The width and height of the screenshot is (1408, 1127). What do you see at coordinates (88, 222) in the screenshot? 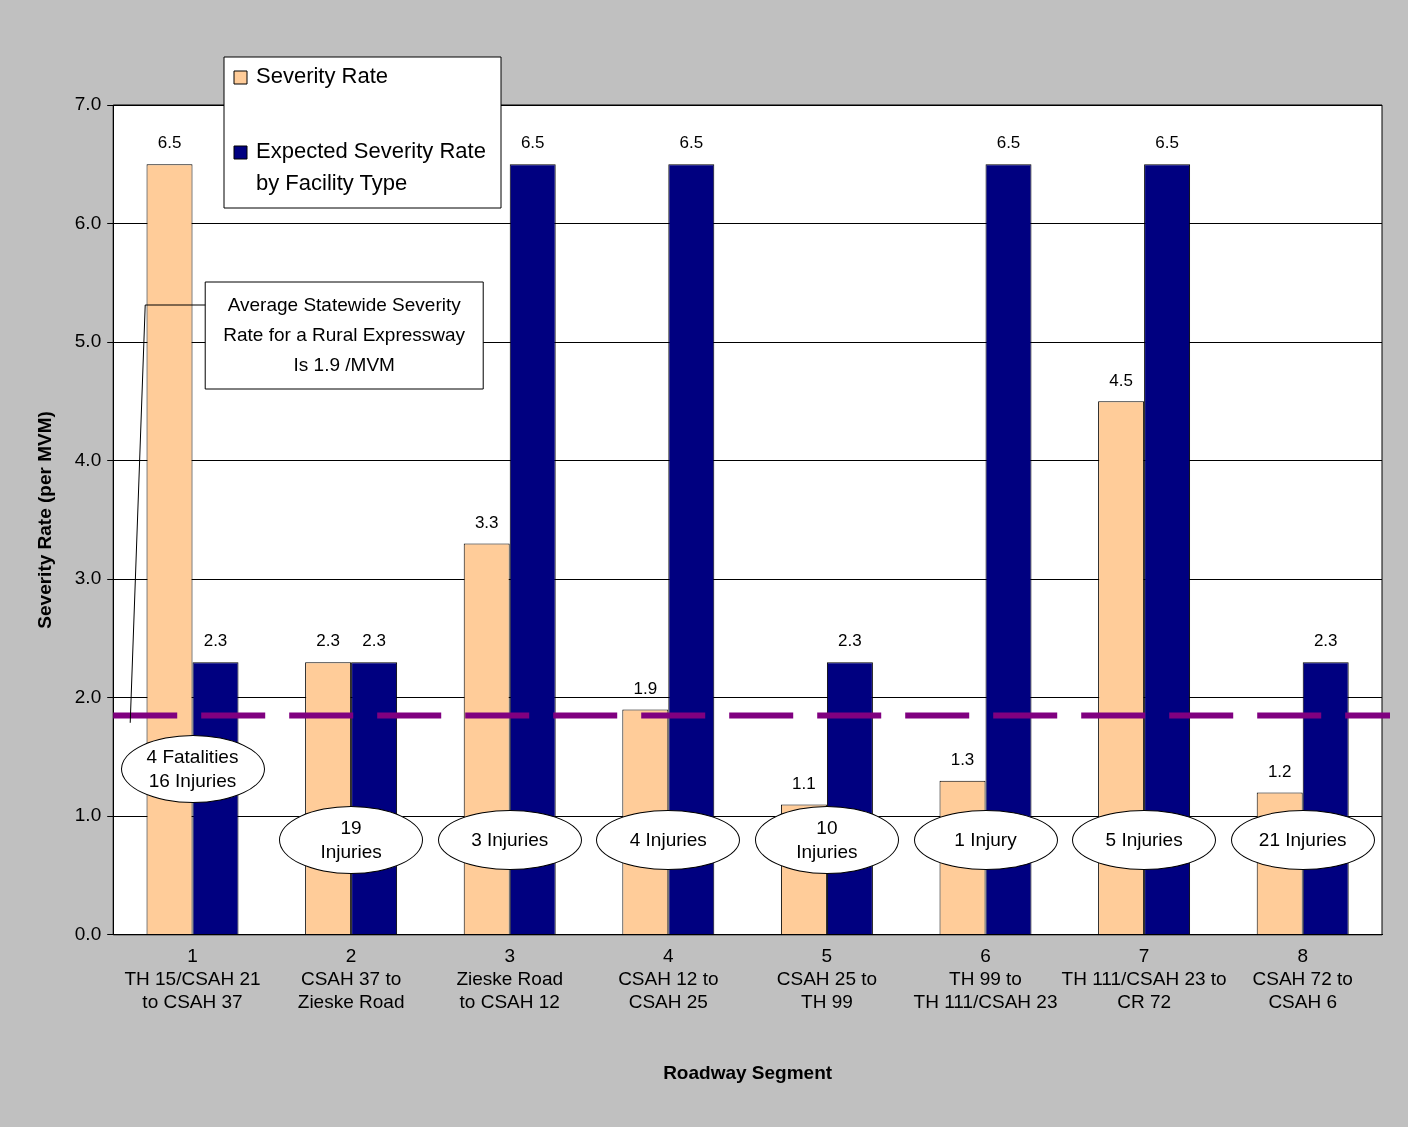
I see `y-tick-label: 6.0` at bounding box center [88, 222].